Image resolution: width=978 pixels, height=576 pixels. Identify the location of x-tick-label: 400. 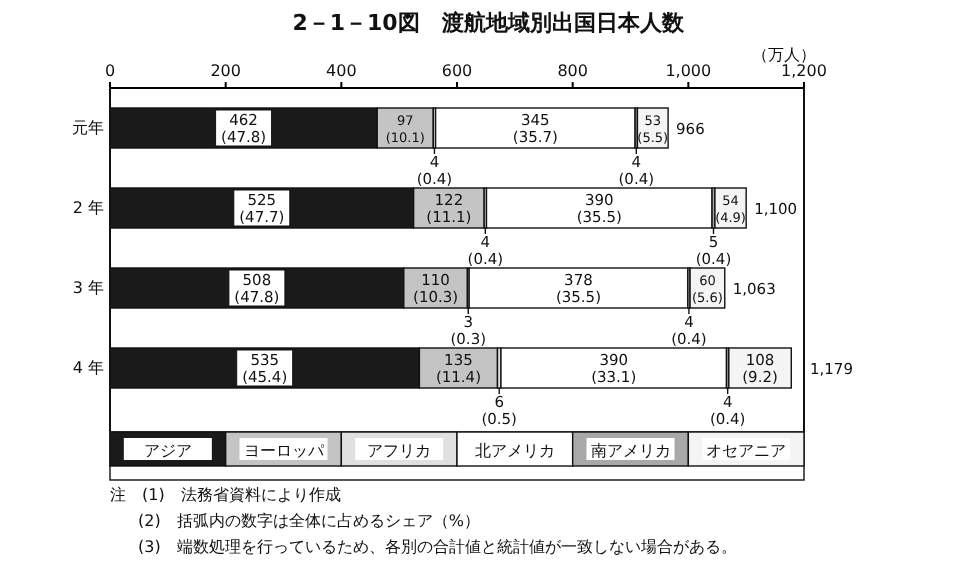
(341, 71).